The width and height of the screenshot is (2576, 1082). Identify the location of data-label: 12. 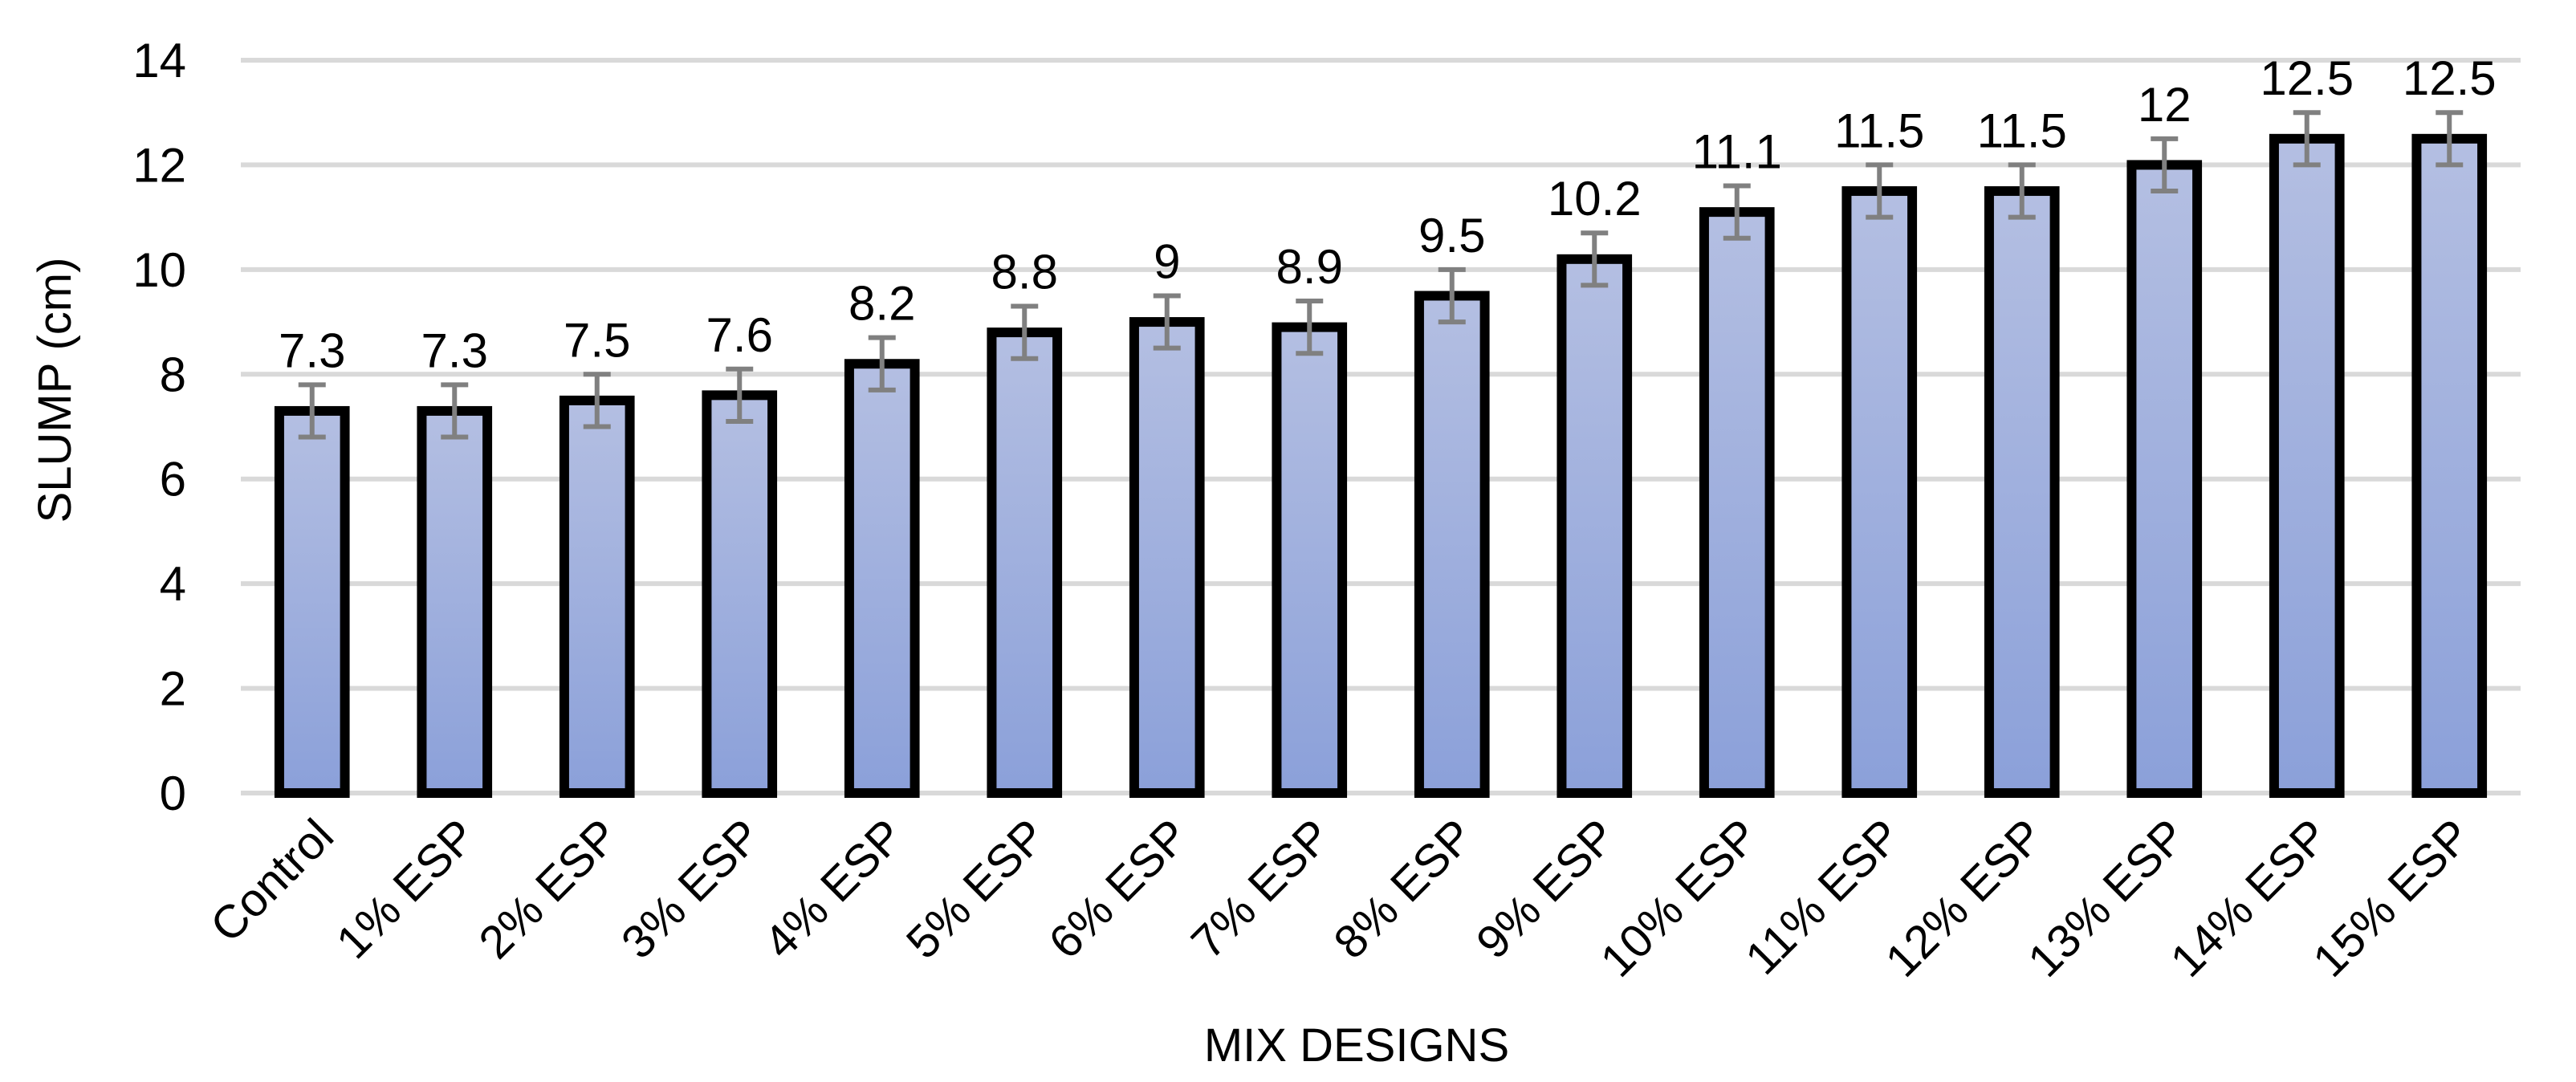
(2164, 105).